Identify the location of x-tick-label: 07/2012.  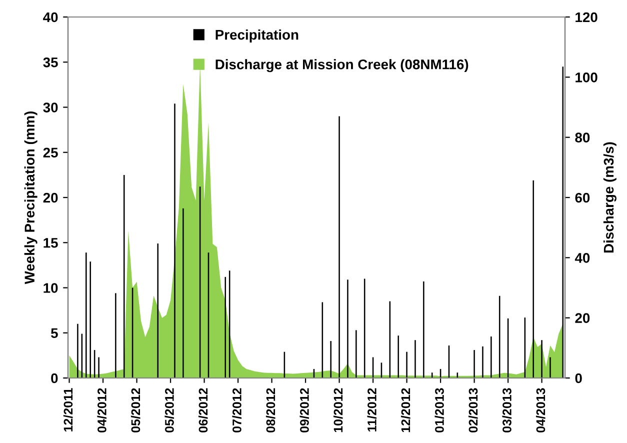
(237, 410).